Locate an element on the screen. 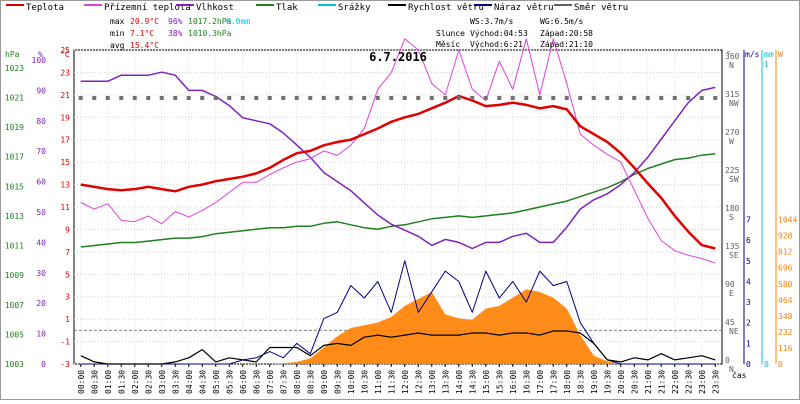 Image resolution: width=800 pixels, height=404 pixels. humidity-tick-label: 10 is located at coordinates (41, 334).